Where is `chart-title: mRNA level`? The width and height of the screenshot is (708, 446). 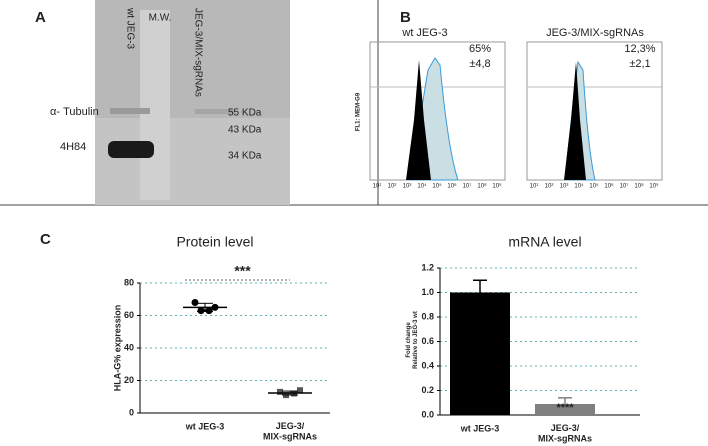 chart-title: mRNA level is located at coordinates (544, 242).